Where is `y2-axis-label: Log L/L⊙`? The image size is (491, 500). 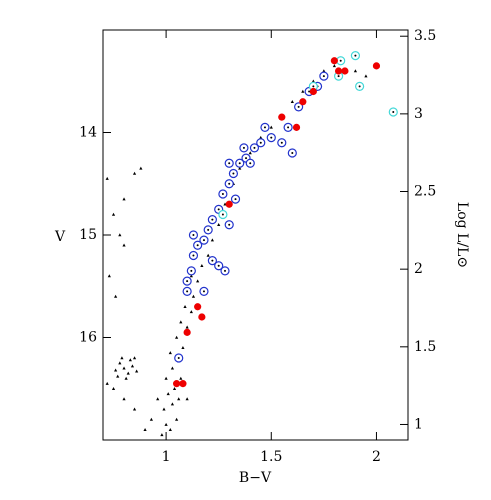
y2-axis-label: Log L/L⊙ is located at coordinates (462, 235).